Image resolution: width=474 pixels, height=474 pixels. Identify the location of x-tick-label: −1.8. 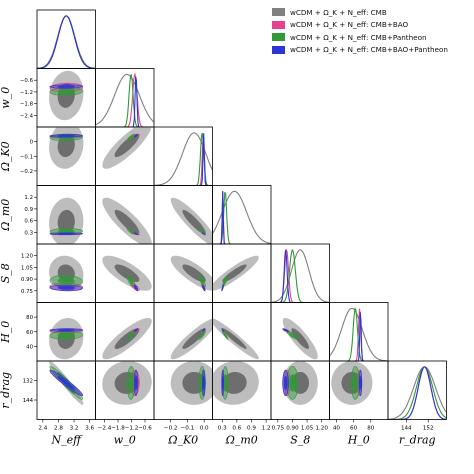
(118, 429).